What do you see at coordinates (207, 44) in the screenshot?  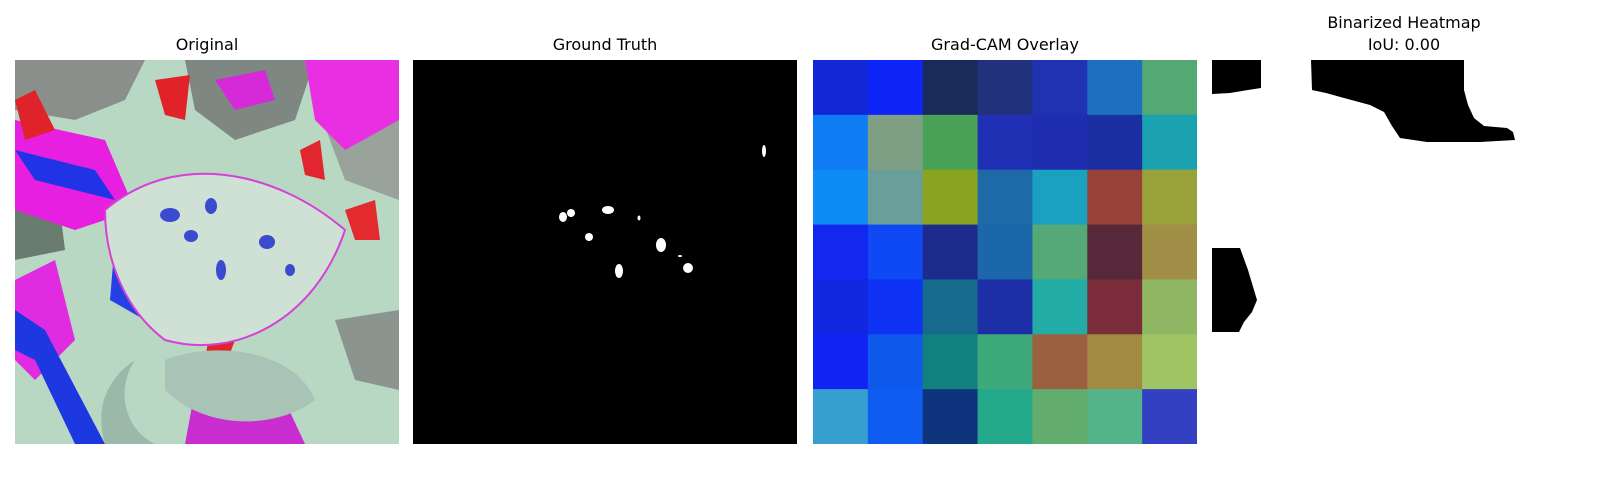 I see `original-title: Original` at bounding box center [207, 44].